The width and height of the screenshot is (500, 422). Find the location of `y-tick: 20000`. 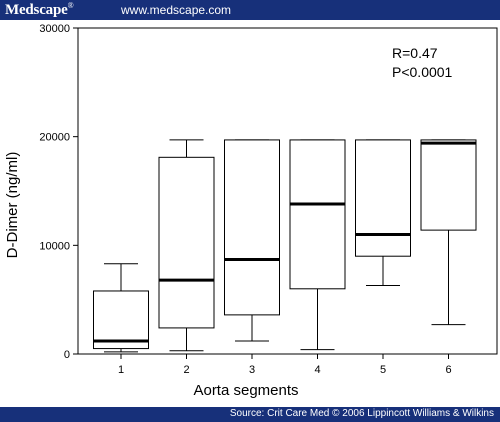

y-tick: 20000 is located at coordinates (58, 138).